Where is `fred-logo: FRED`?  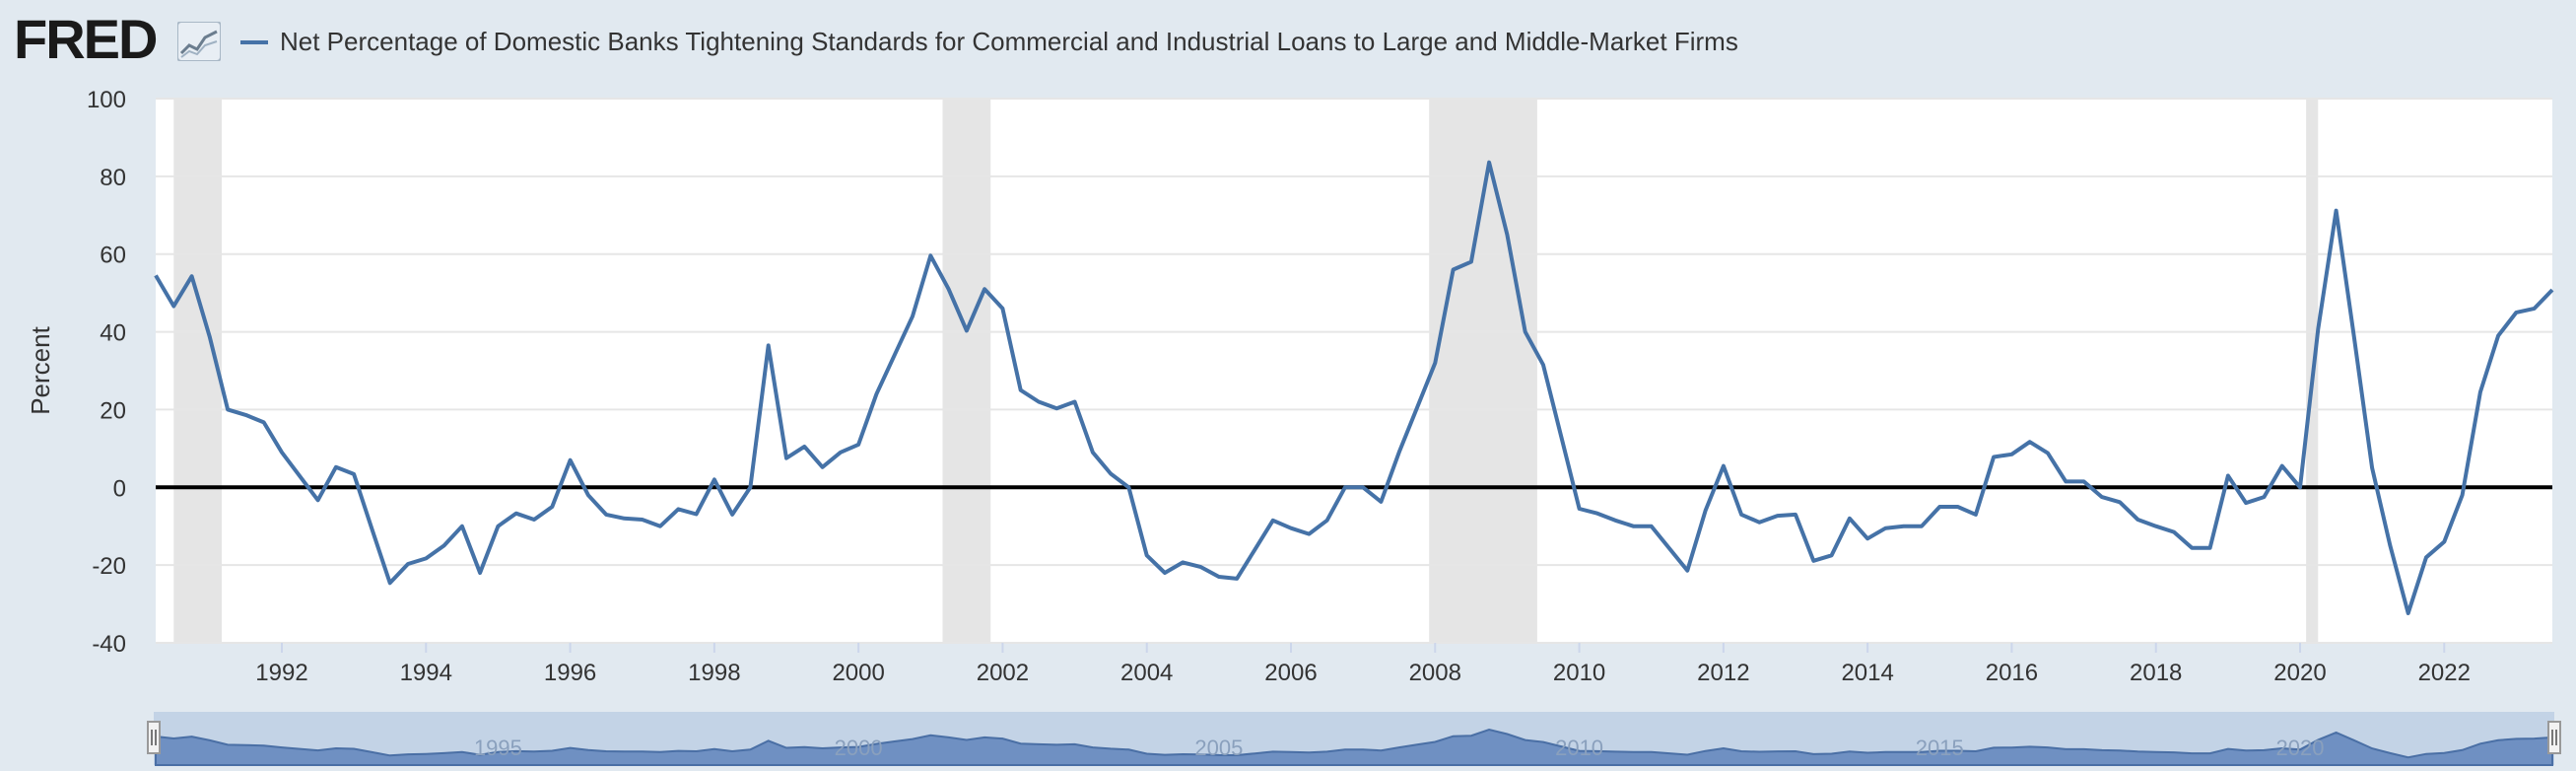 fred-logo: FRED is located at coordinates (86, 39).